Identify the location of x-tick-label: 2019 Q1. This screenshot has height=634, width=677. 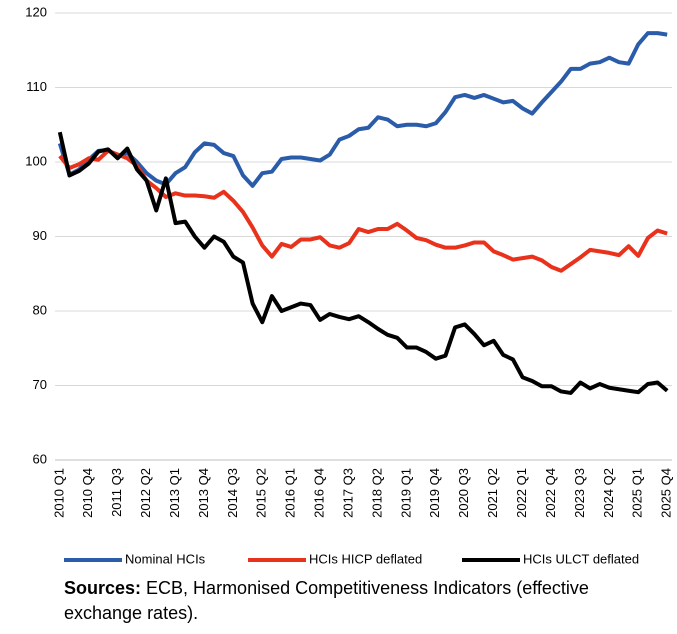
(405, 493).